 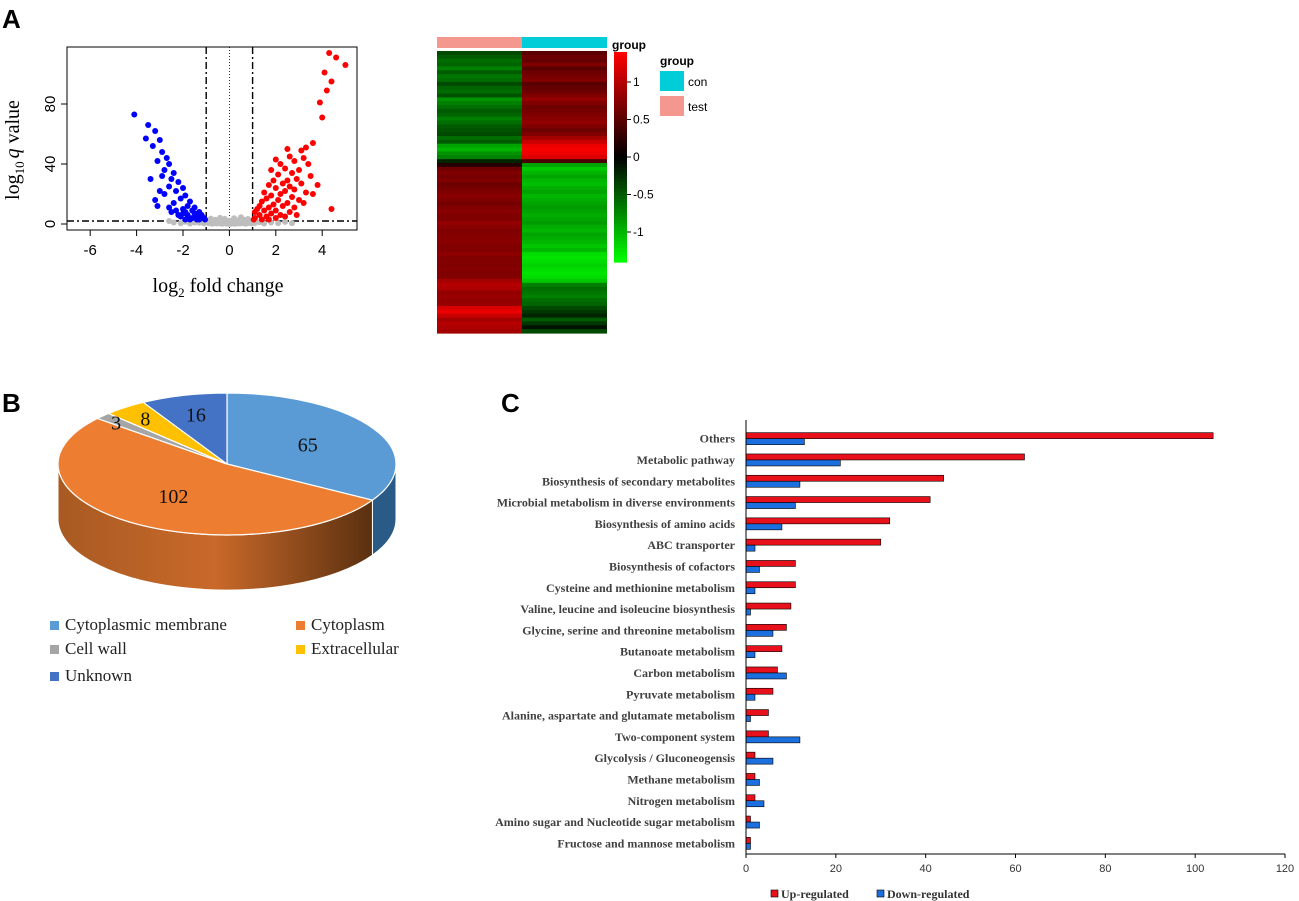 I want to click on colorbar-tick-label: 0.5, so click(x=641, y=120).